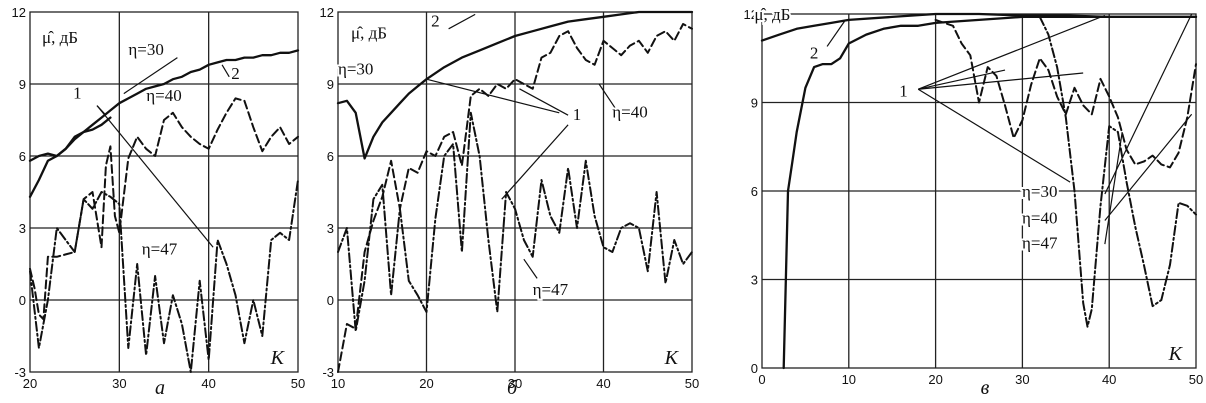 The width and height of the screenshot is (1206, 403). I want to click on y-axis-label: μ̂, дБ, so click(60, 37).